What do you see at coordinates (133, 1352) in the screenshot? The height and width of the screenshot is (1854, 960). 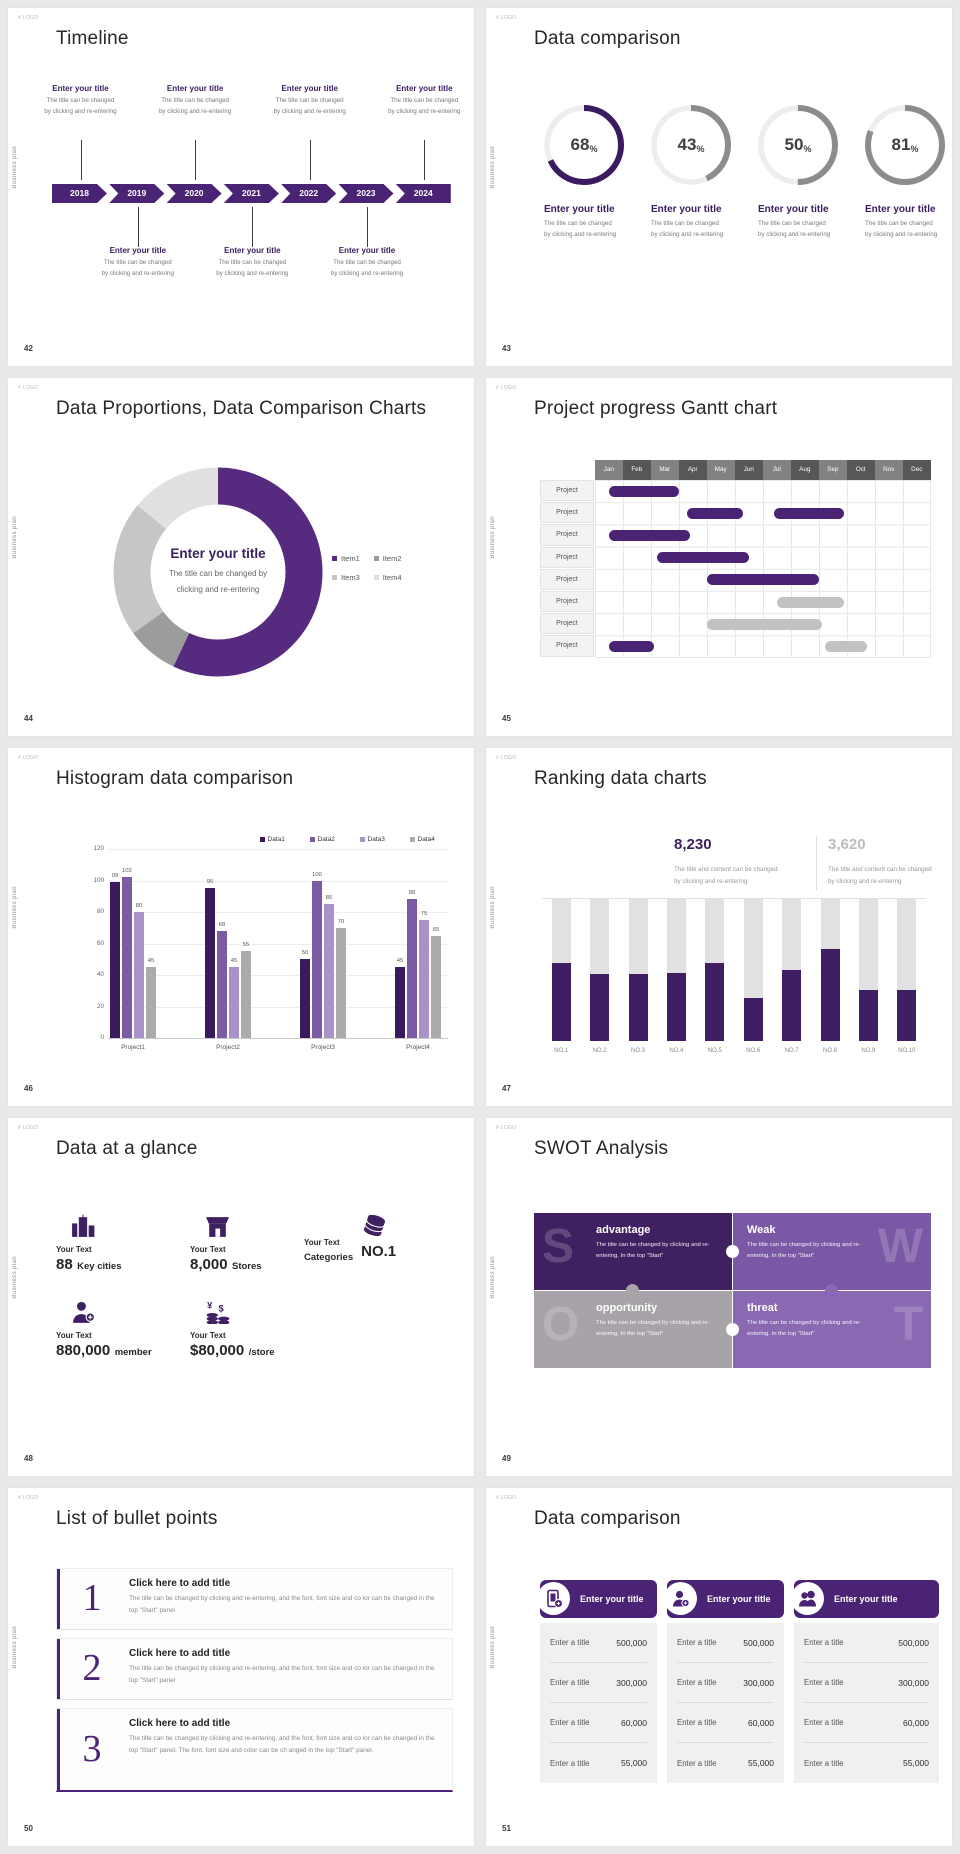 I see `stat-small-value: member` at bounding box center [133, 1352].